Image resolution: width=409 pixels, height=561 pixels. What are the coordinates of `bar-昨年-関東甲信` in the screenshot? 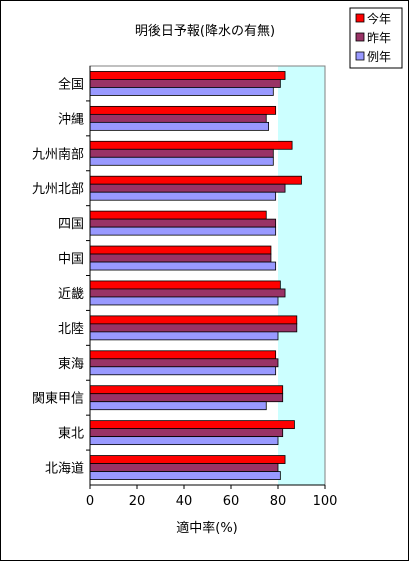 It's located at (186, 398).